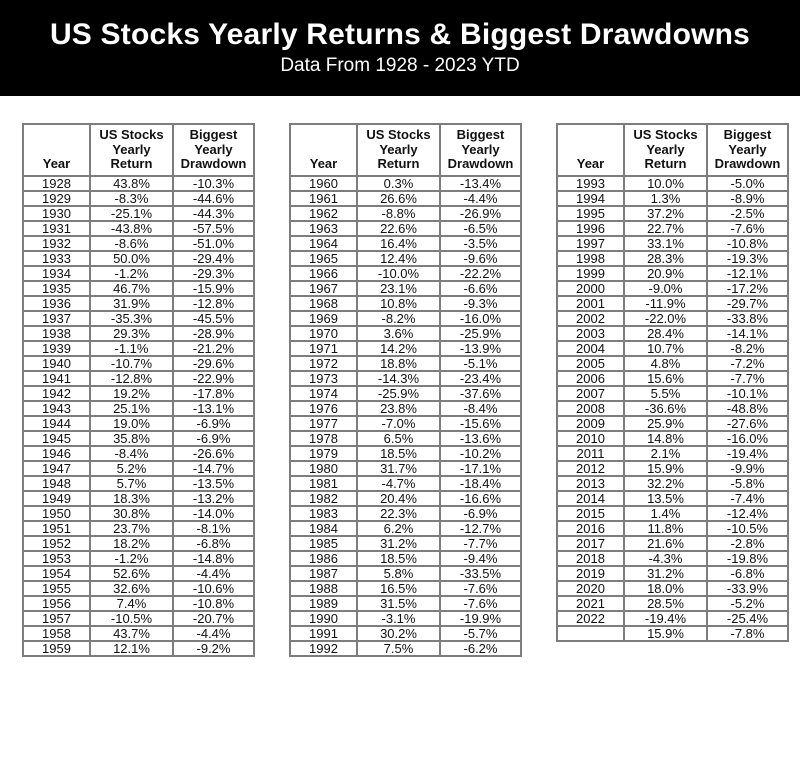 Image resolution: width=800 pixels, height=768 pixels. I want to click on return-cell: 23.7%, so click(131, 528).